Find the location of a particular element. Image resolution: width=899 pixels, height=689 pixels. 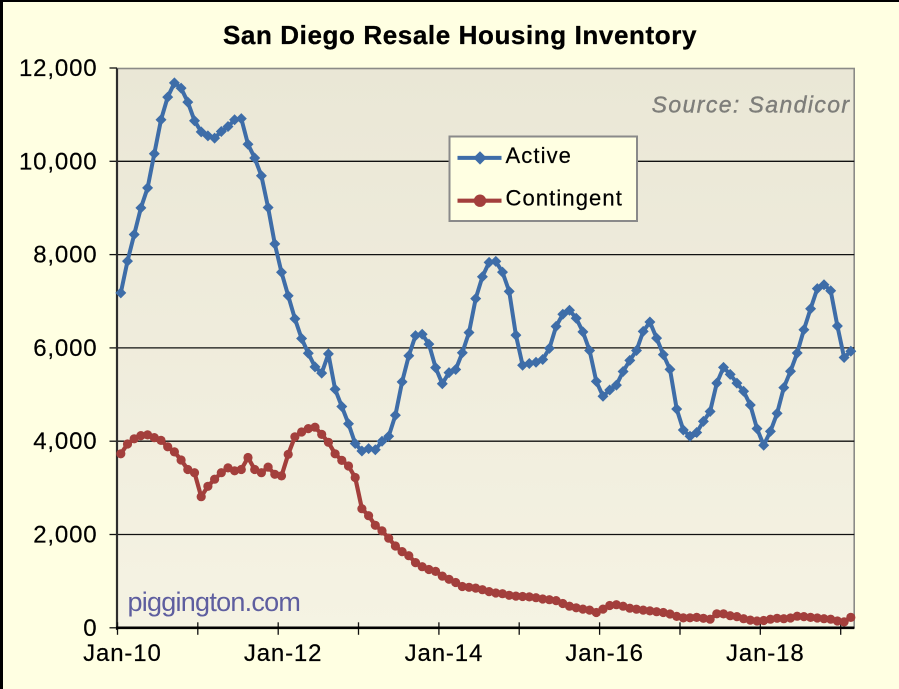

svg-text: 4,000 is located at coordinates (65, 441).